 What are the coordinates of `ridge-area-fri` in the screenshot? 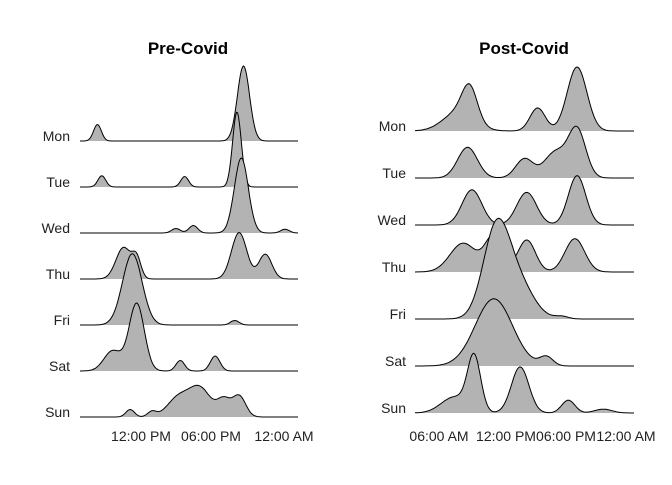 It's located at (524, 268).